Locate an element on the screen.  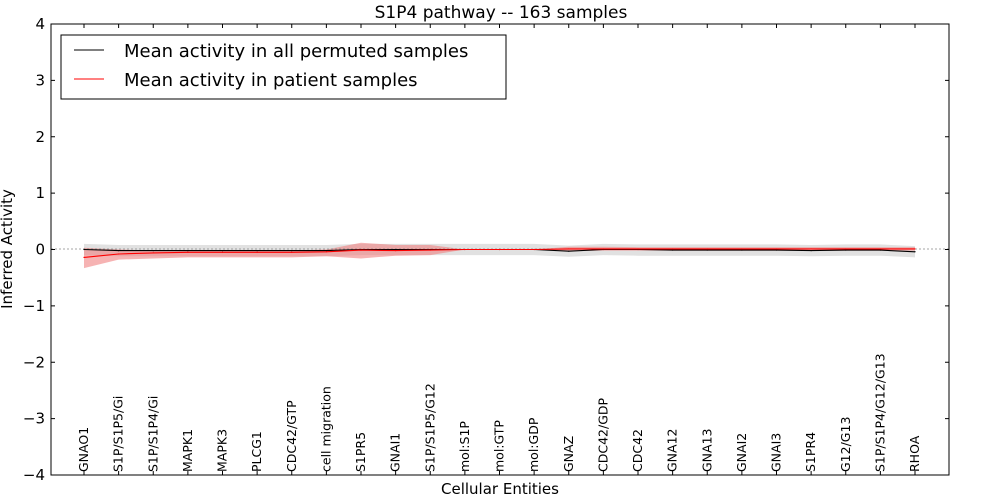
y-tick-label: −1 is located at coordinates (34, 306).